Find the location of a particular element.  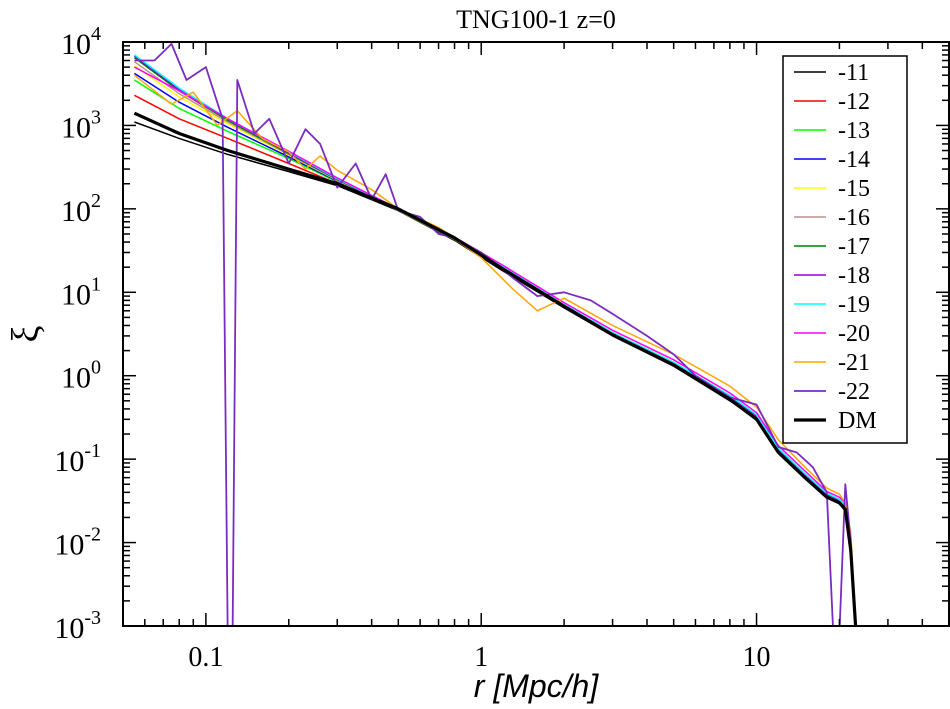

legend-label-7: -18 is located at coordinates (854, 276).